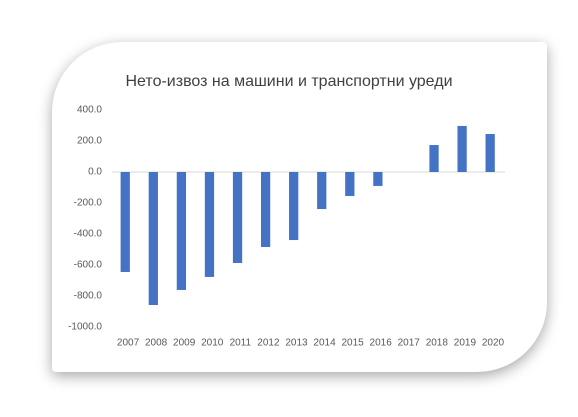 The height and width of the screenshot is (417, 578). I want to click on x-tick-label: 2012, so click(268, 343).